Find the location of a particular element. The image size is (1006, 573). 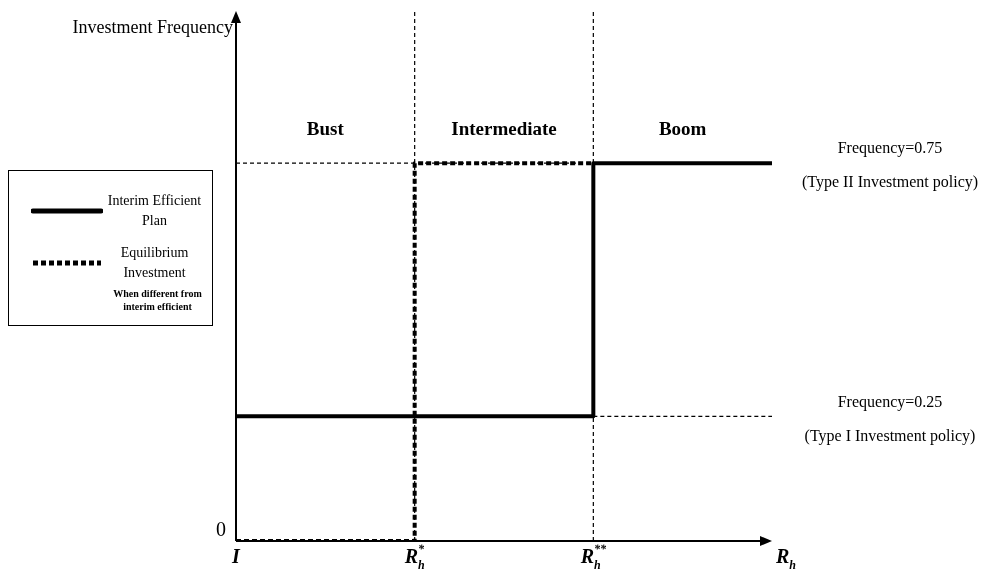

x-tick-label: I is located at coordinates (236, 556).